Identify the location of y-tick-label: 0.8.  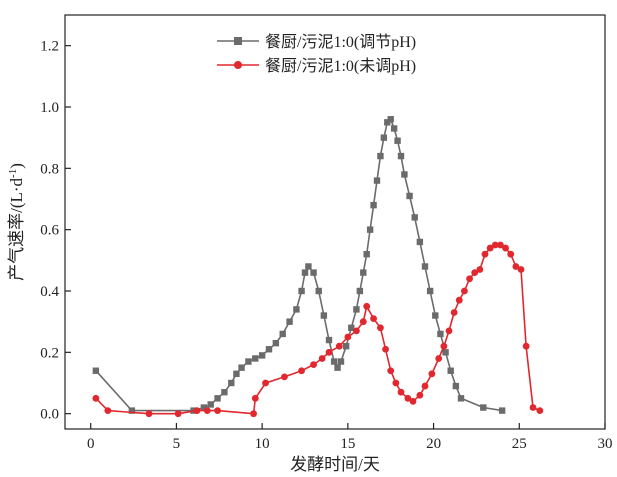
(49, 169).